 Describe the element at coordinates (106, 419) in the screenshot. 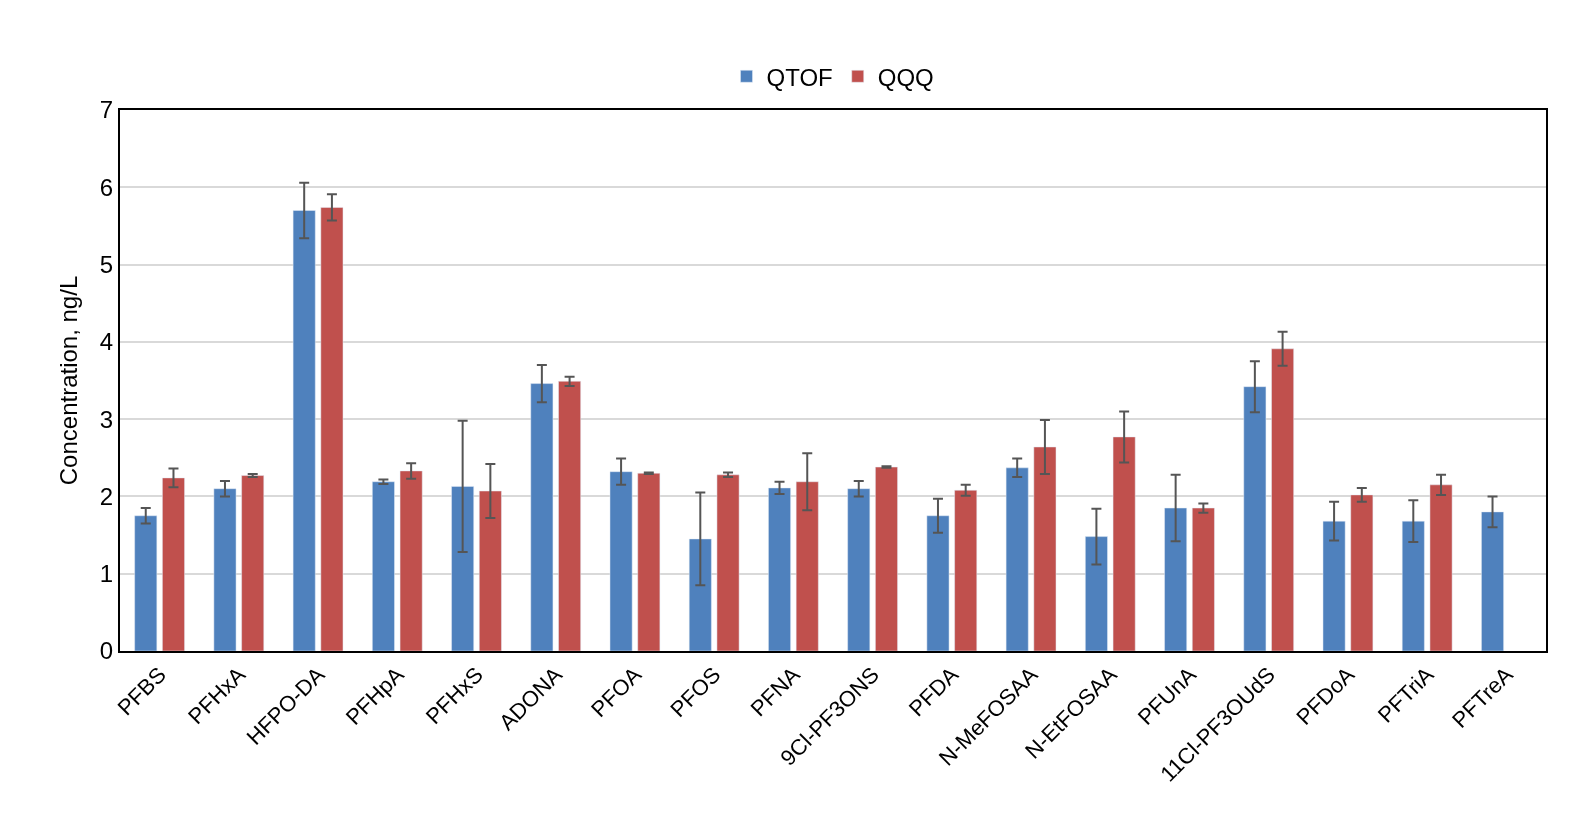

I see `y-tick-label: 3` at that location.